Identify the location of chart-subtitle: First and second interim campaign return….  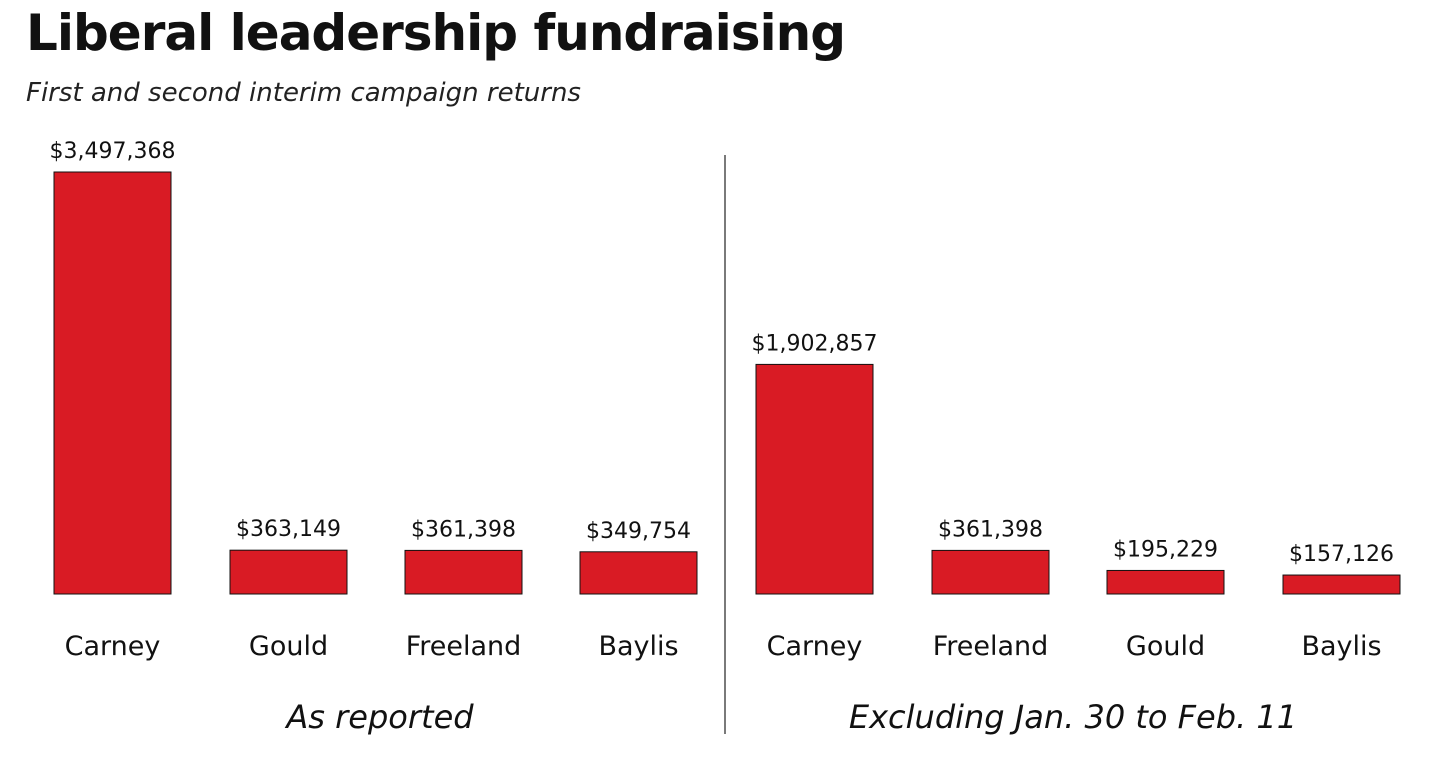
(303, 93).